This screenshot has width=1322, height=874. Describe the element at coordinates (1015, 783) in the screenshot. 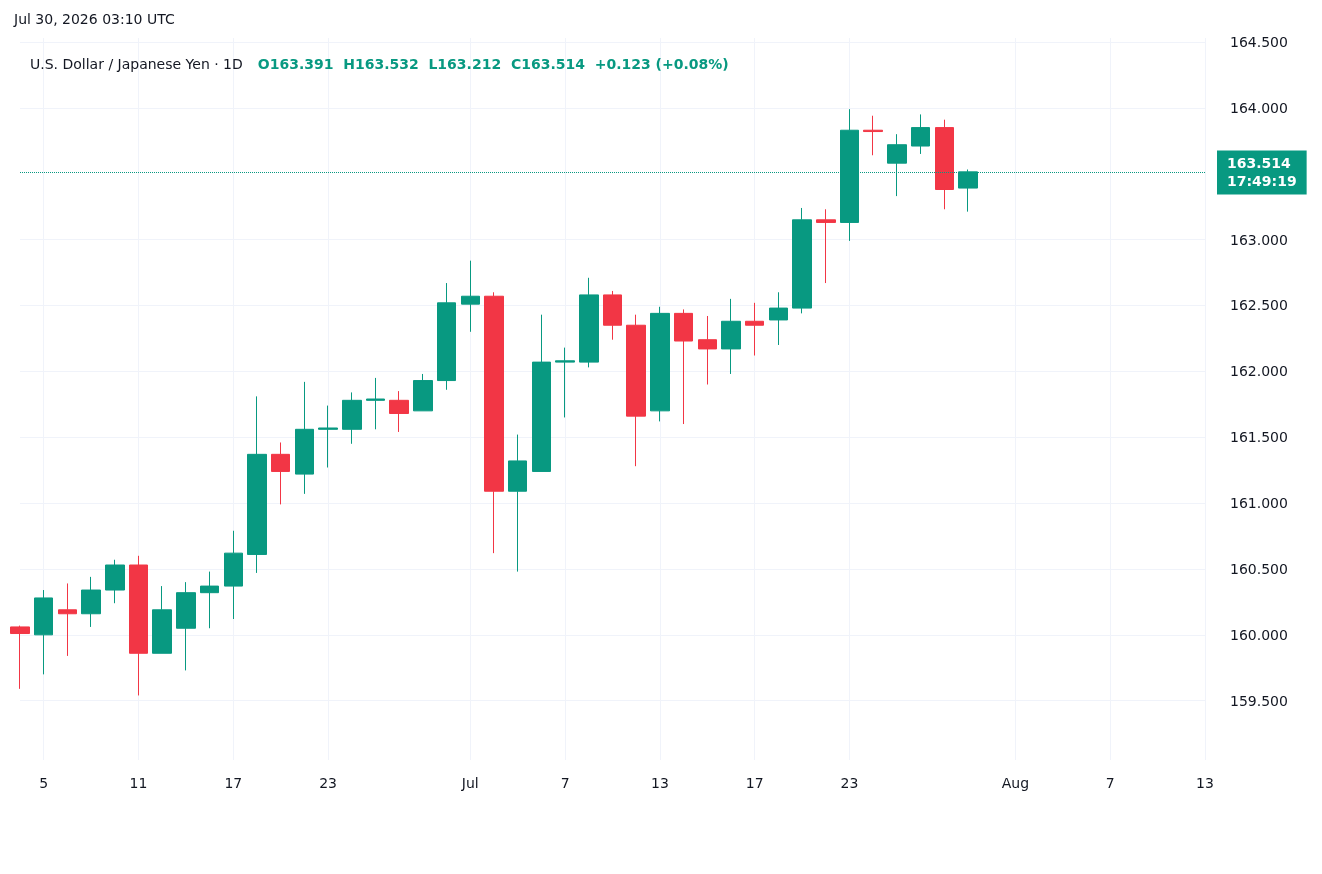

I see `x-tick-label: Aug` at that location.